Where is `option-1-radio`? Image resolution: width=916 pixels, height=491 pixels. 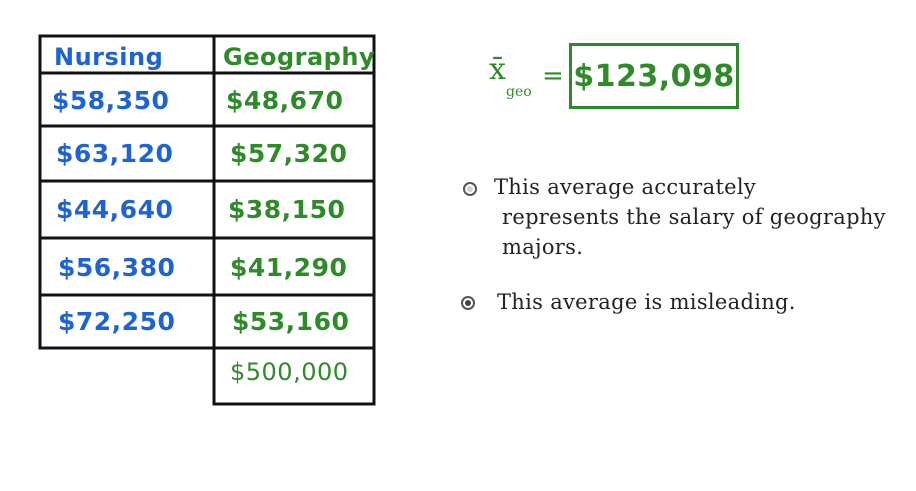 option-1-radio is located at coordinates (470, 189).